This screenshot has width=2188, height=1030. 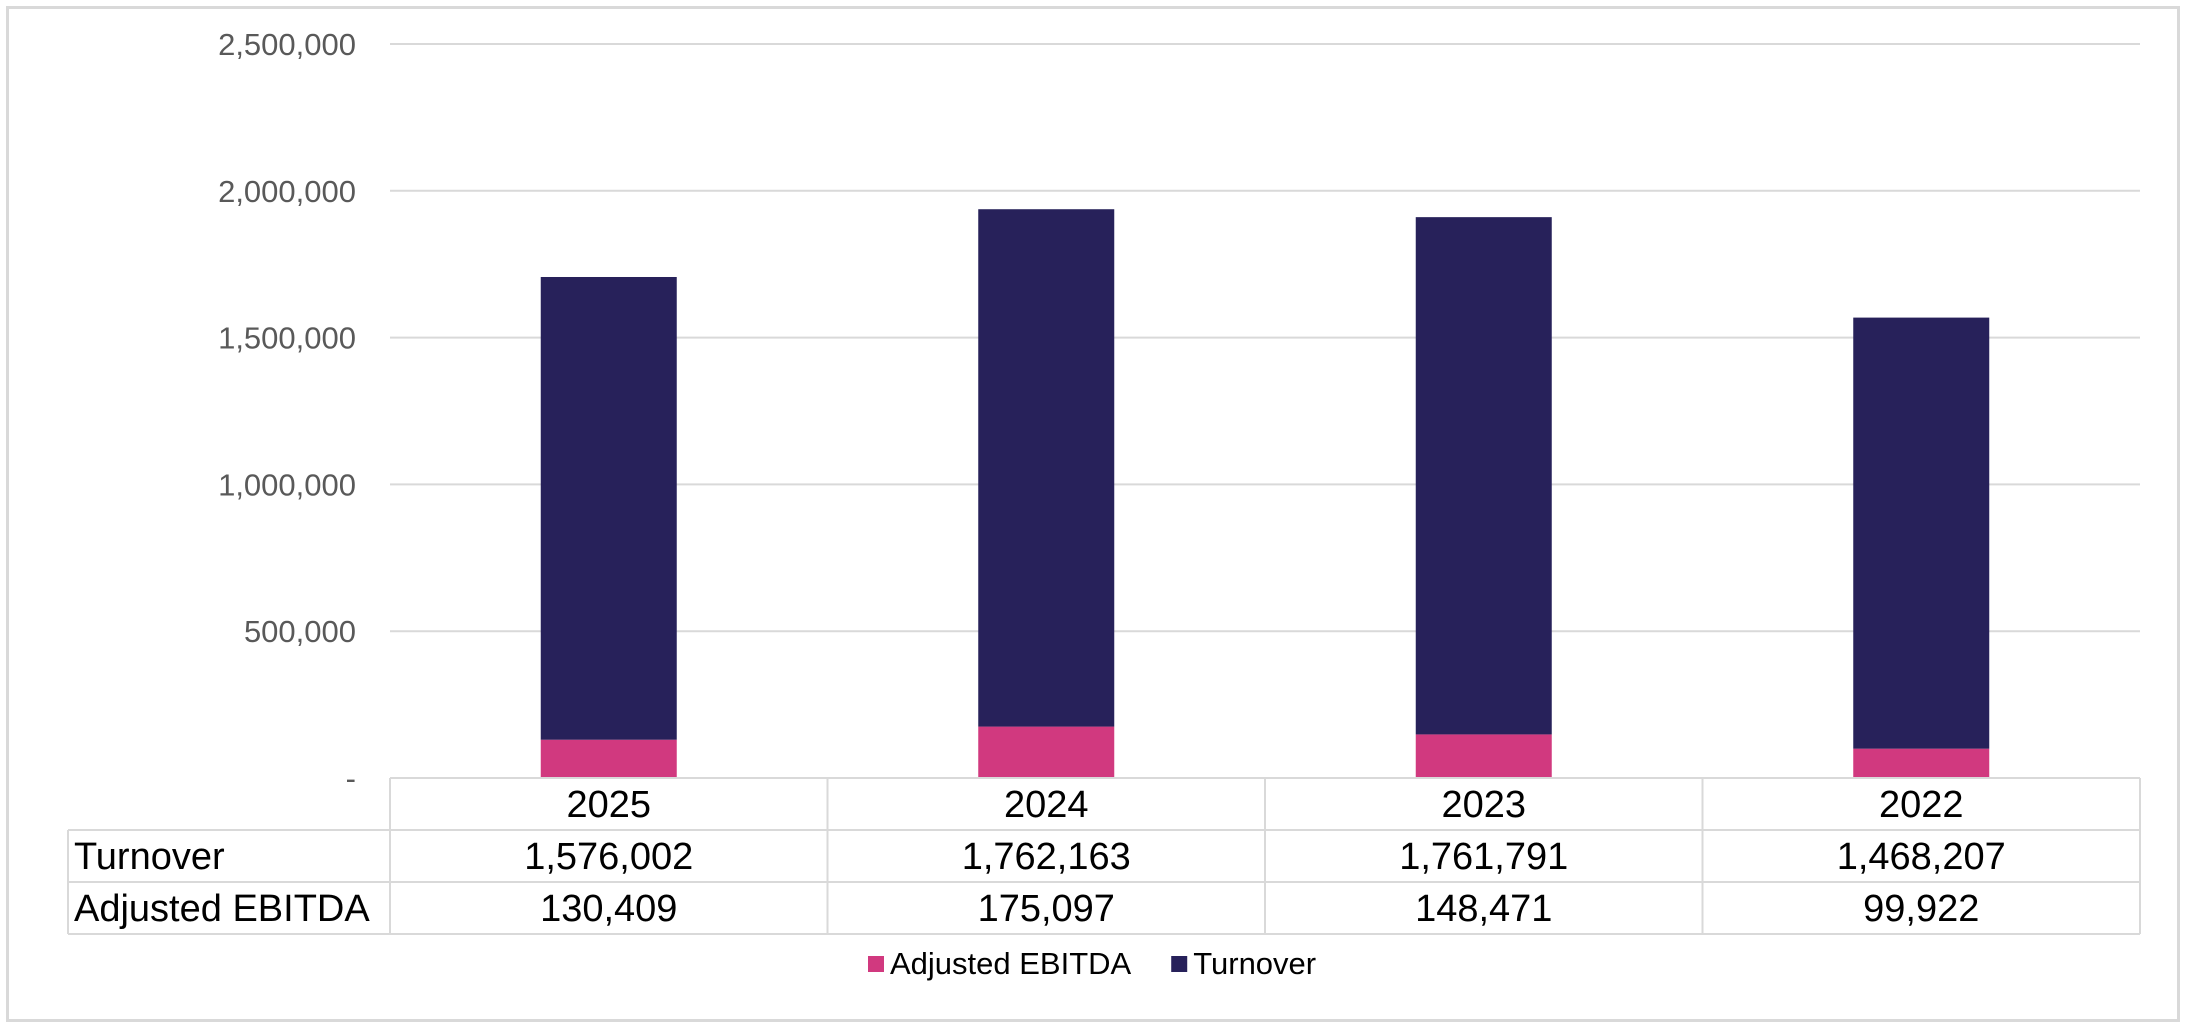 What do you see at coordinates (222, 909) in the screenshot?
I see `table-row-label: Adjusted EBITDA` at bounding box center [222, 909].